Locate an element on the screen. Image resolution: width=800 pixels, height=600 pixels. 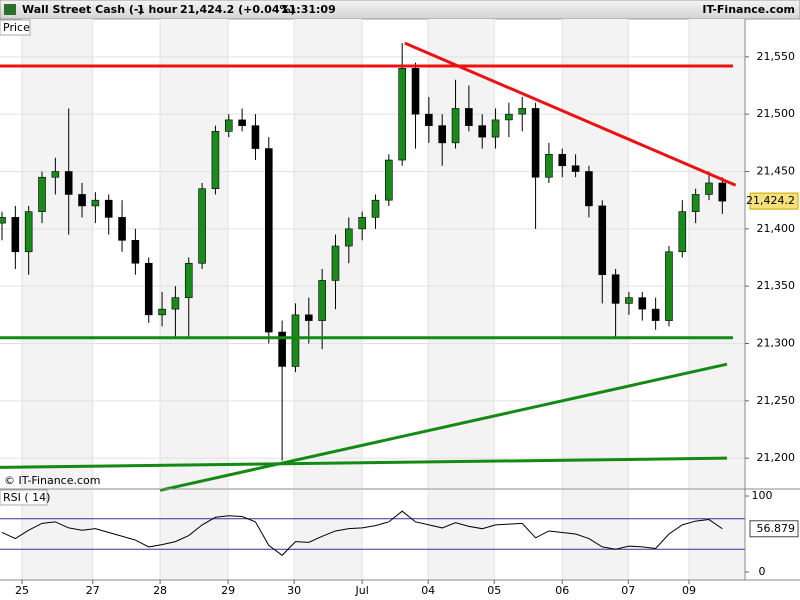
time: 11:31:09 is located at coordinates (308, 9).